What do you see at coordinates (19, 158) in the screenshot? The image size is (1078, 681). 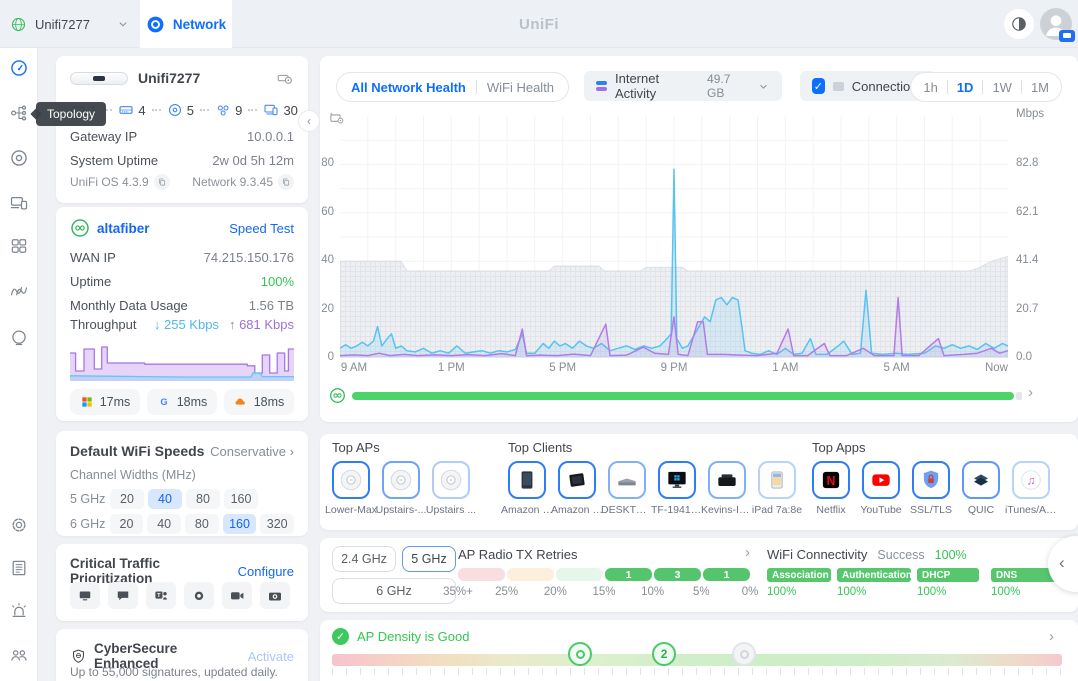 I see `devices-icon` at bounding box center [19, 158].